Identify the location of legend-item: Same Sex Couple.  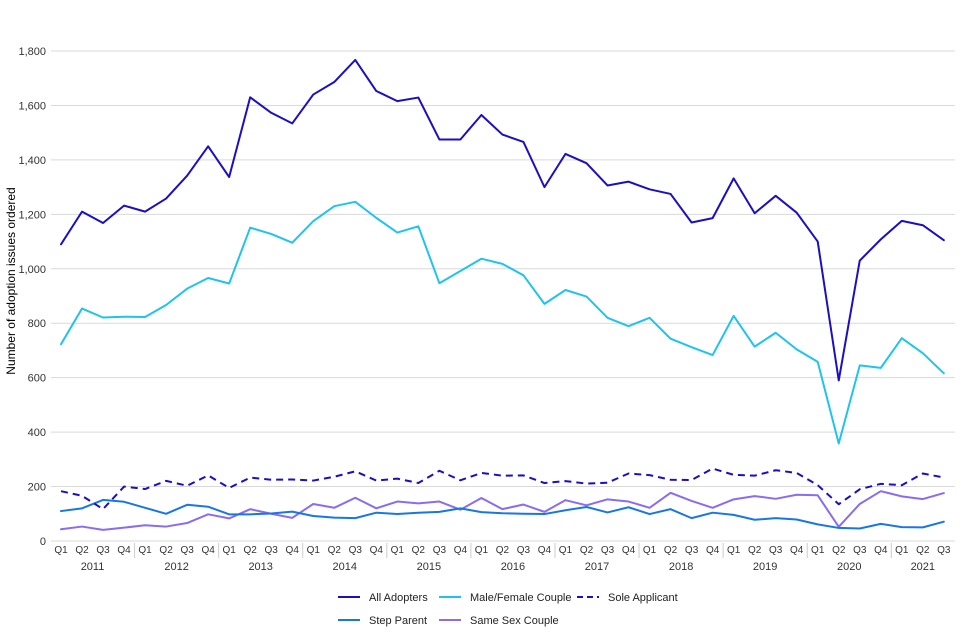
(499, 621).